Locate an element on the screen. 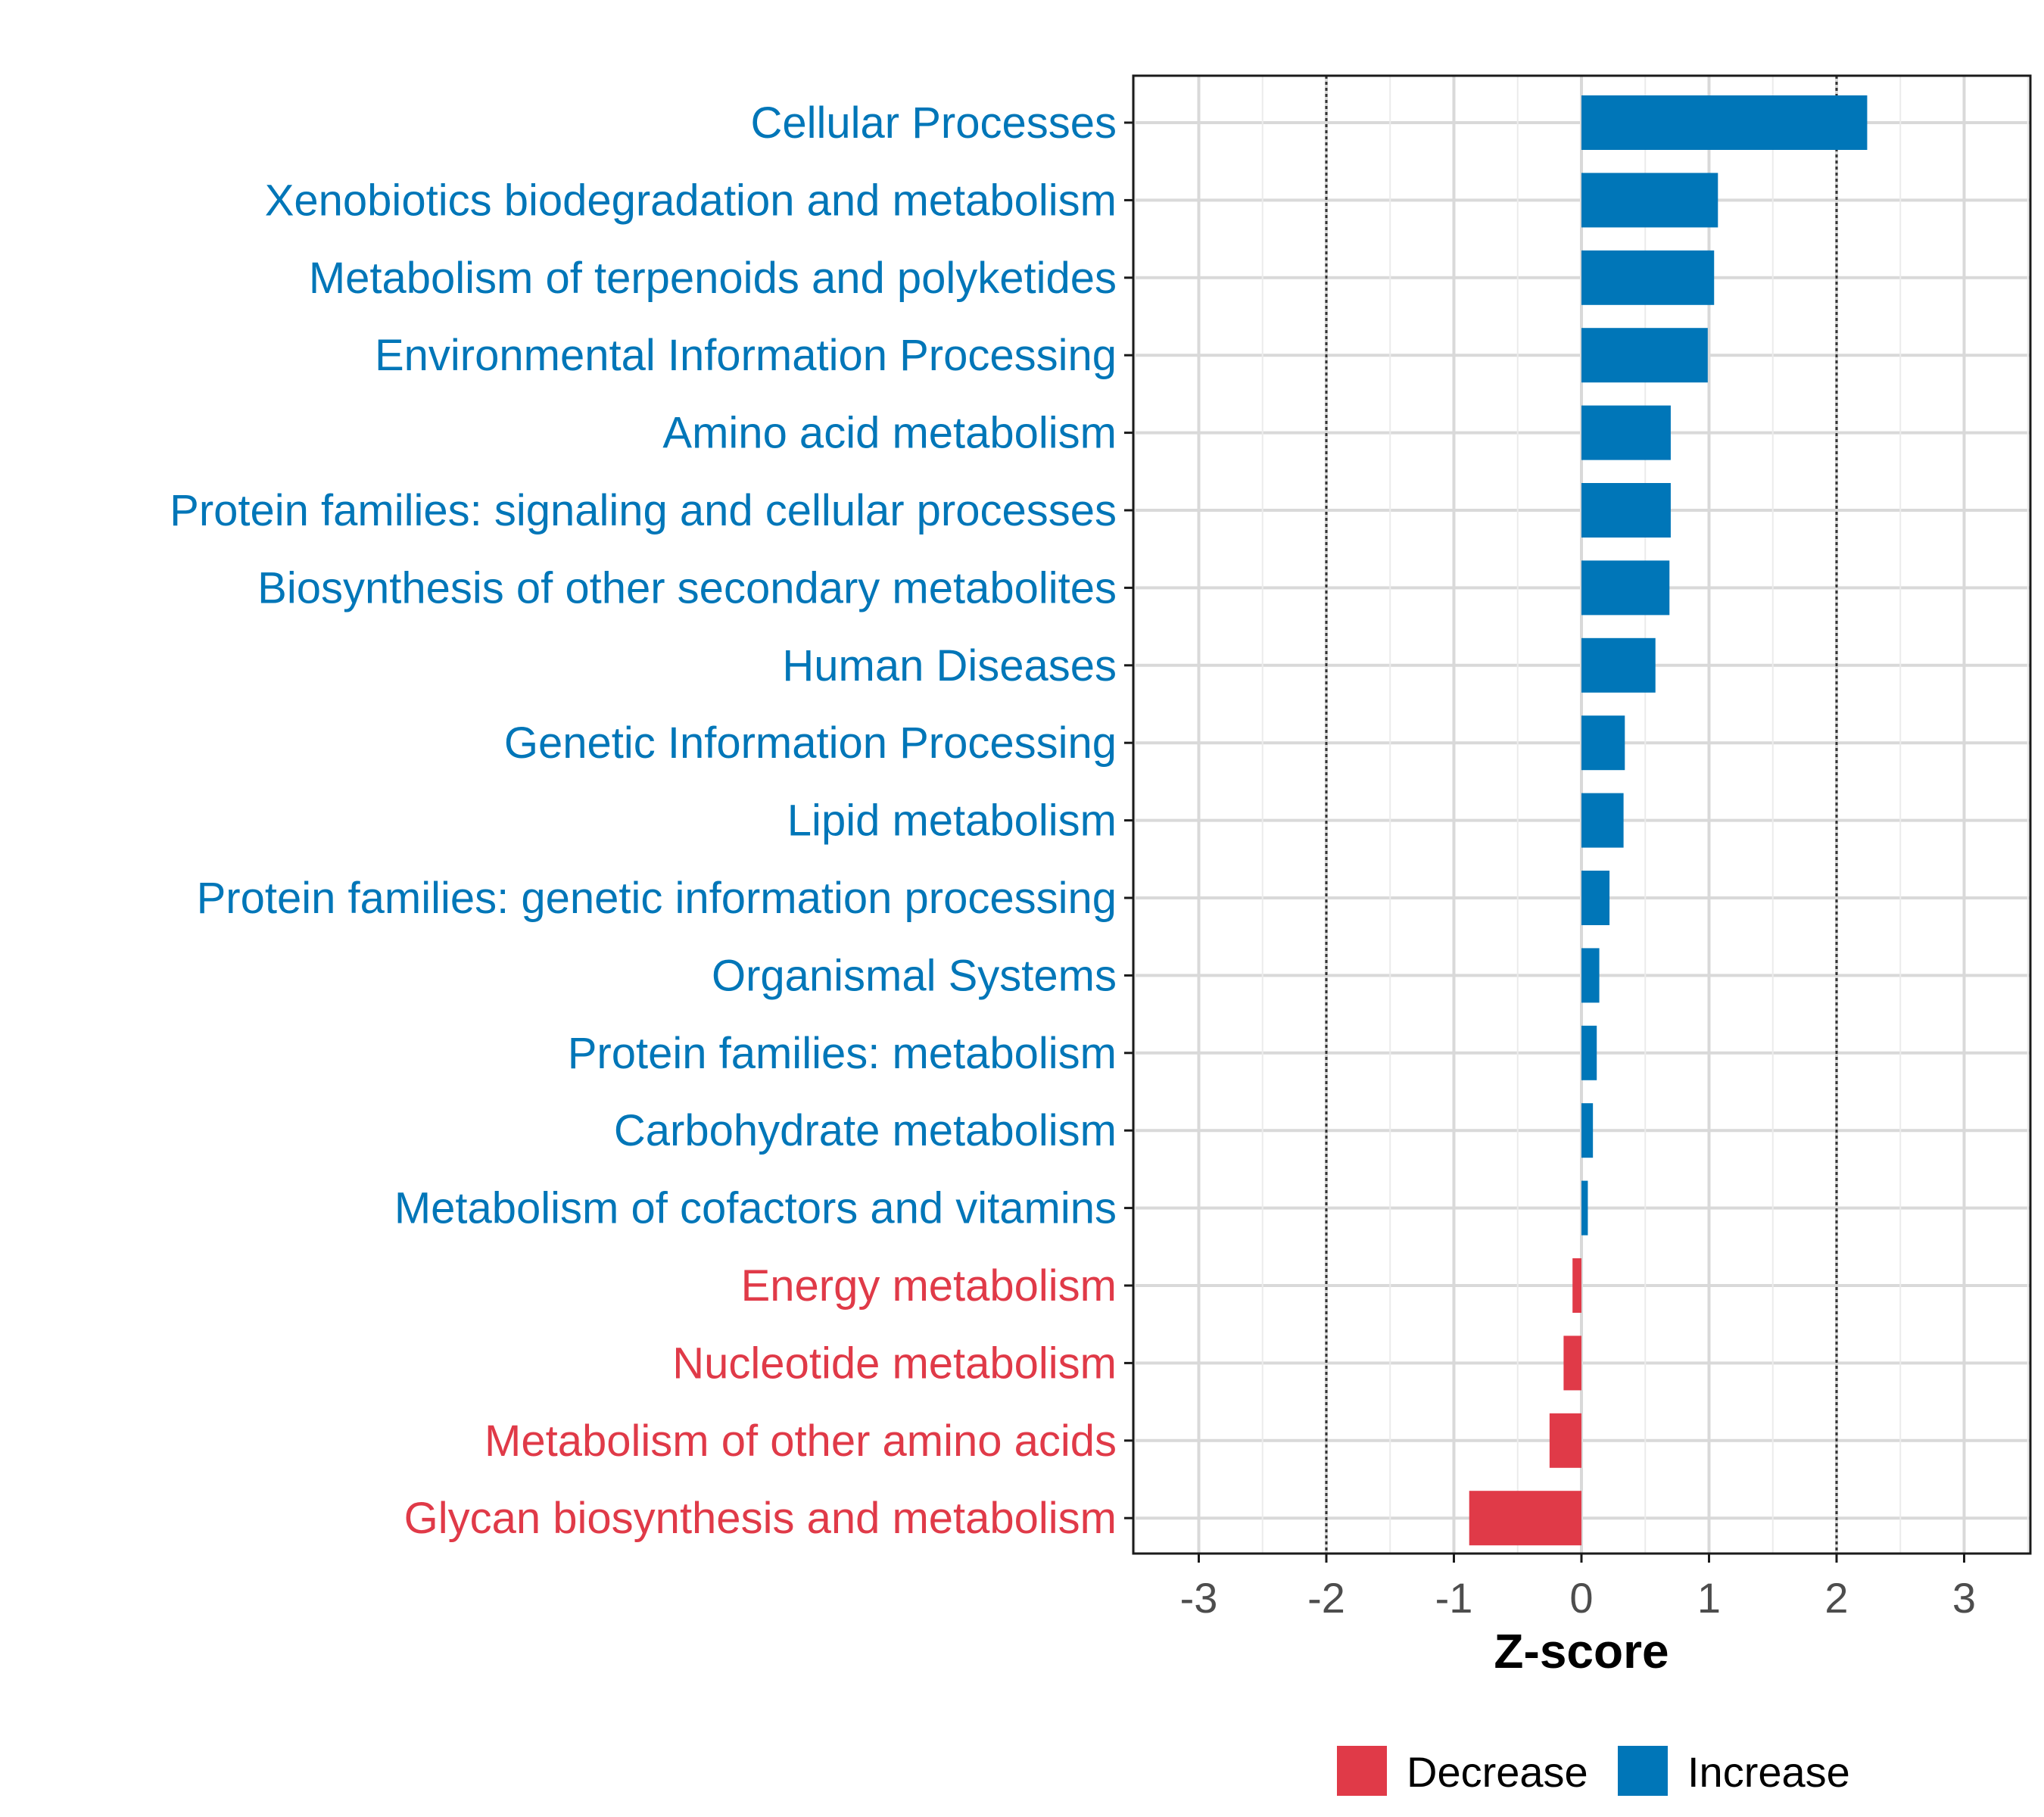 Image resolution: width=2044 pixels, height=1817 pixels. x-tick-label: -2 is located at coordinates (1326, 1598).